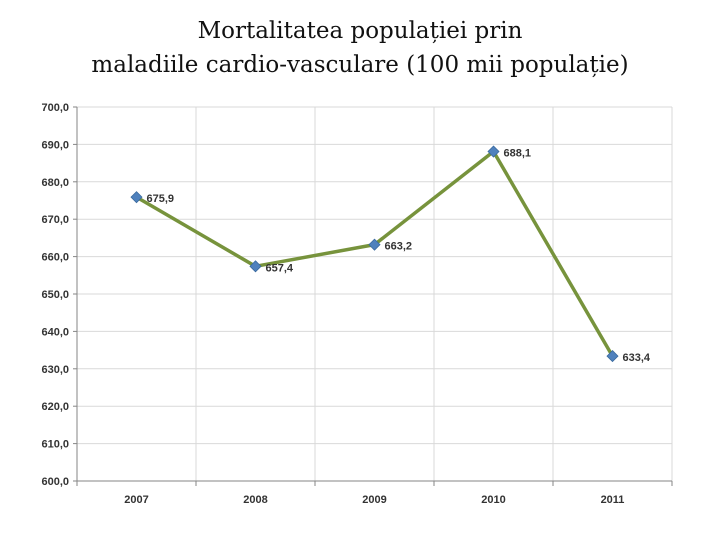 The height and width of the screenshot is (540, 720). Describe the element at coordinates (55, 332) in the screenshot. I see `y-tick-label: 640,0` at that location.